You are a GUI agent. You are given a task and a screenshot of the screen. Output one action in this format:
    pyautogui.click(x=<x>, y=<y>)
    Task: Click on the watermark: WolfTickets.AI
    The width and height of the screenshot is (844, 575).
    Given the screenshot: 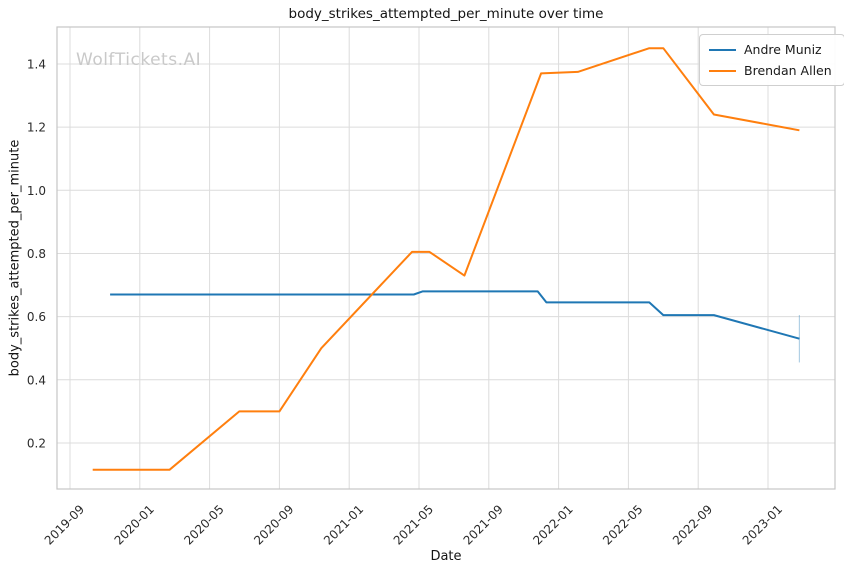 What is the action you would take?
    pyautogui.click(x=139, y=60)
    